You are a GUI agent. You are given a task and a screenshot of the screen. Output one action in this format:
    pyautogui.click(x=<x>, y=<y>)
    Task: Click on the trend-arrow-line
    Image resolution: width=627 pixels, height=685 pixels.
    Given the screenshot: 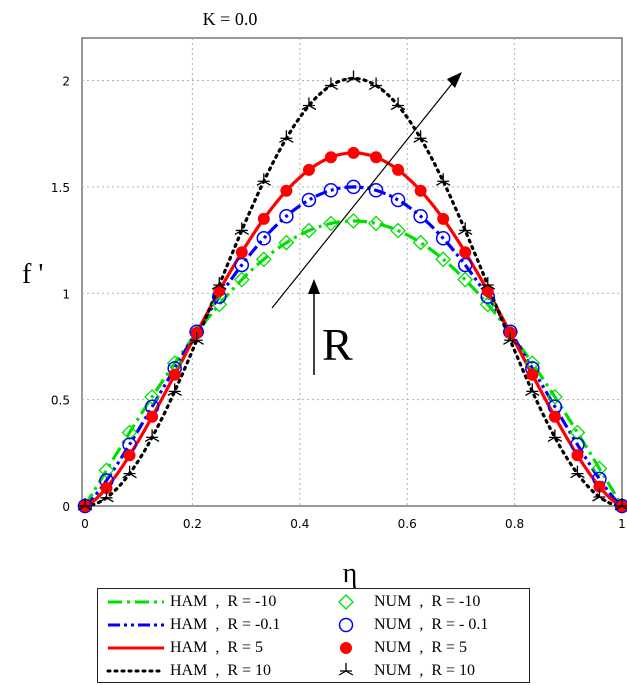 What is the action you would take?
    pyautogui.click(x=363, y=194)
    